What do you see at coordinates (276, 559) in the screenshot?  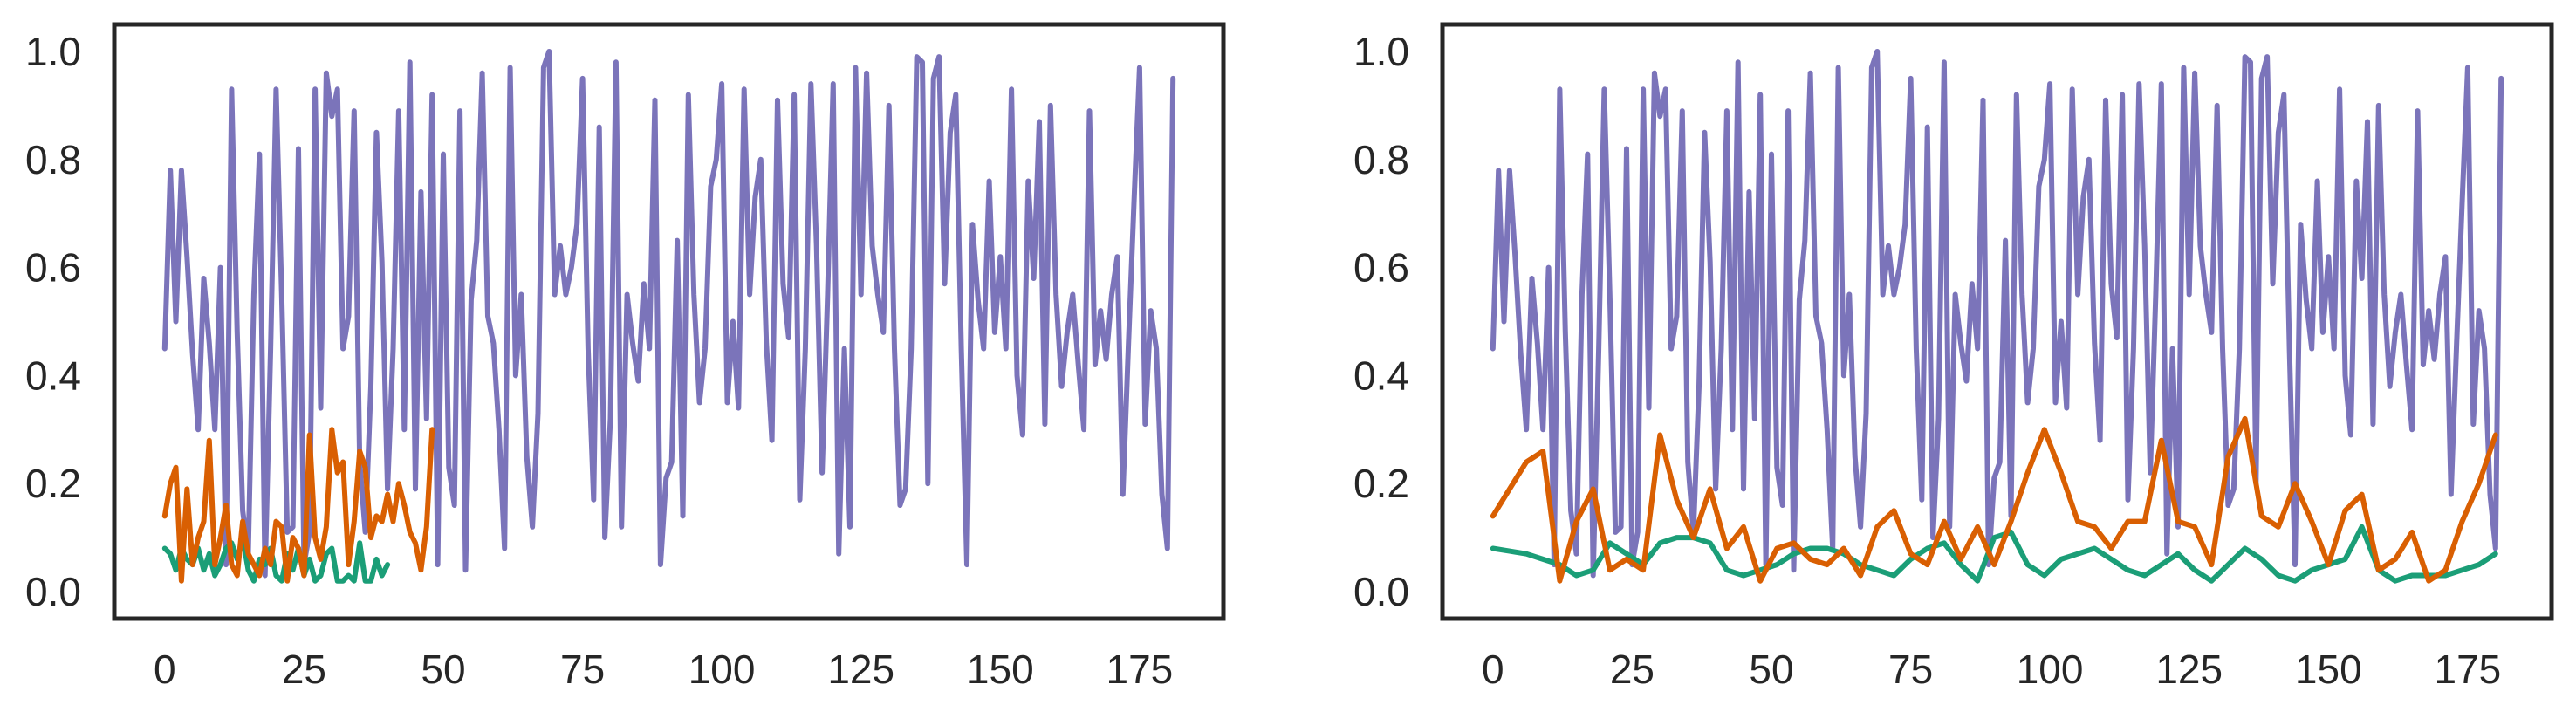 I see `series-line-green-signal` at bounding box center [276, 559].